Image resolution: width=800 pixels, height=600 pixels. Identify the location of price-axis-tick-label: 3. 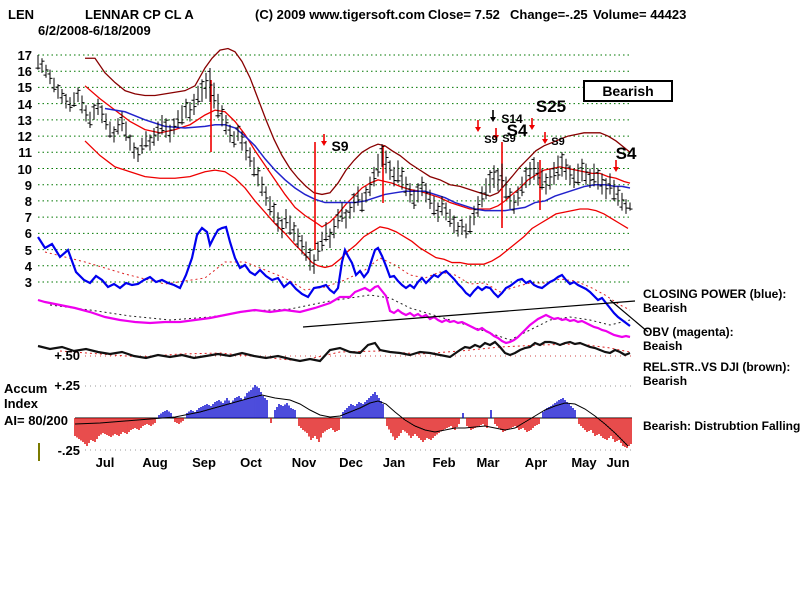
(28, 282).